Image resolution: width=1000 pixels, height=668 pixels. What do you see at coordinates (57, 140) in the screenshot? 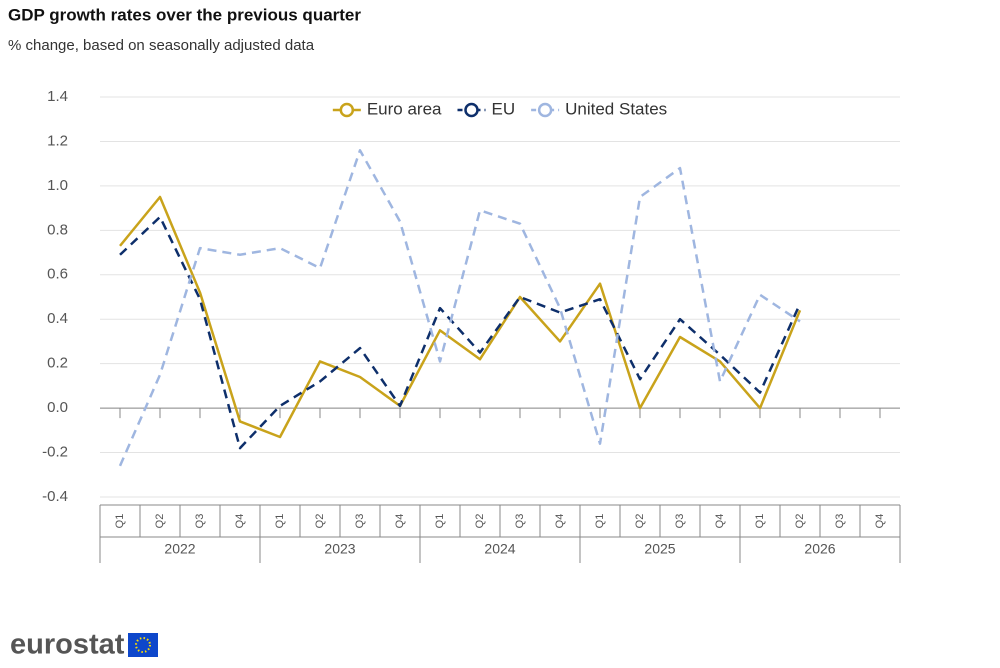
I see `y-tick-label: 1.2` at bounding box center [57, 140].